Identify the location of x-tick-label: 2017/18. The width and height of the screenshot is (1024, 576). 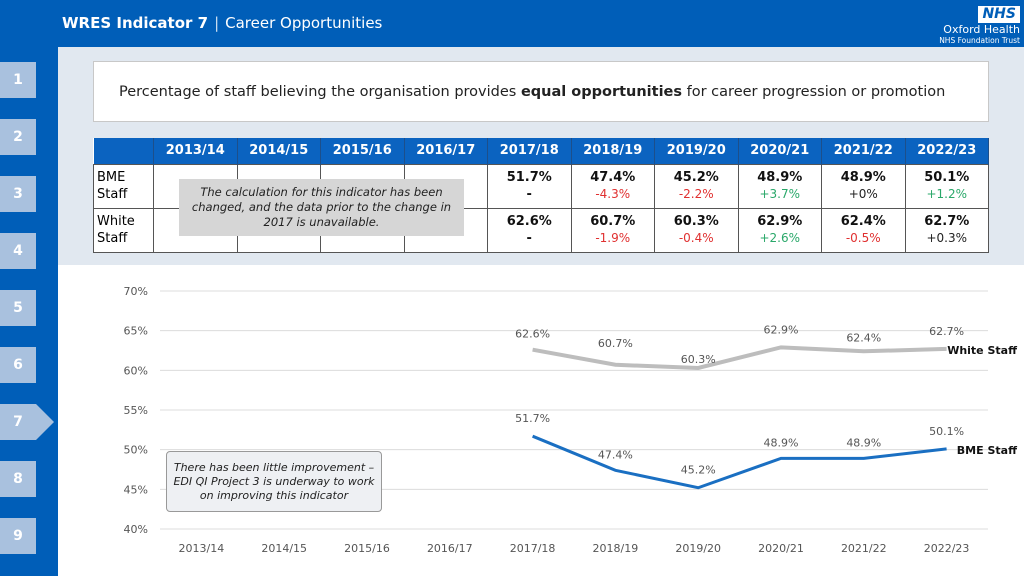
(533, 548).